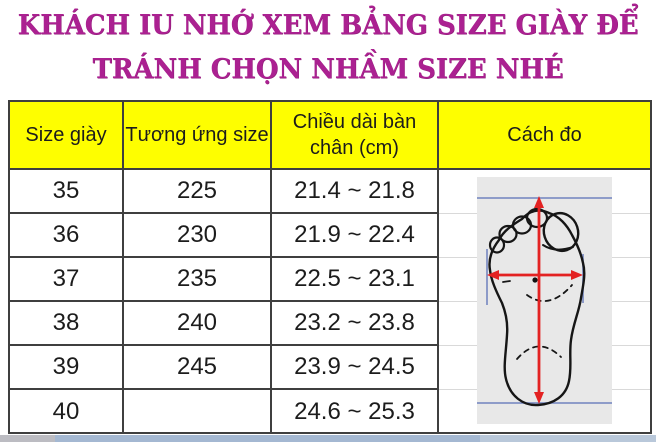  Describe the element at coordinates (198, 135) in the screenshot. I see `header-tuong-ung-size: Tương ứng size` at that location.